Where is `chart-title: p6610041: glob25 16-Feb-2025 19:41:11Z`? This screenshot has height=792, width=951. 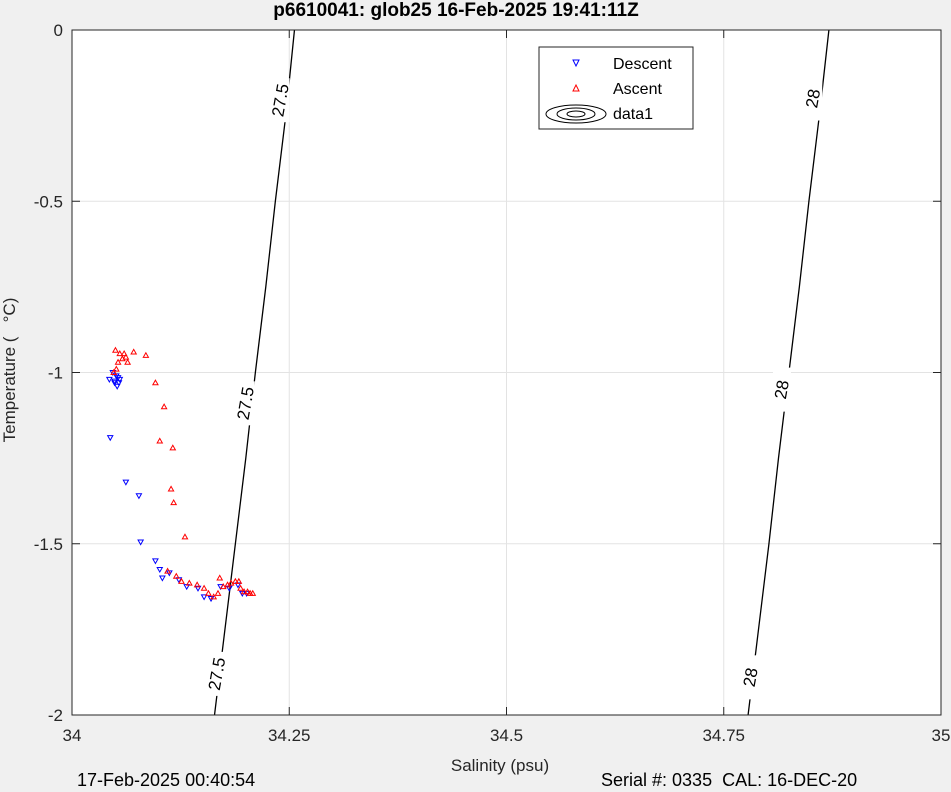 chart-title: p6610041: glob25 16-Feb-2025 19:41:11Z is located at coordinates (456, 10).